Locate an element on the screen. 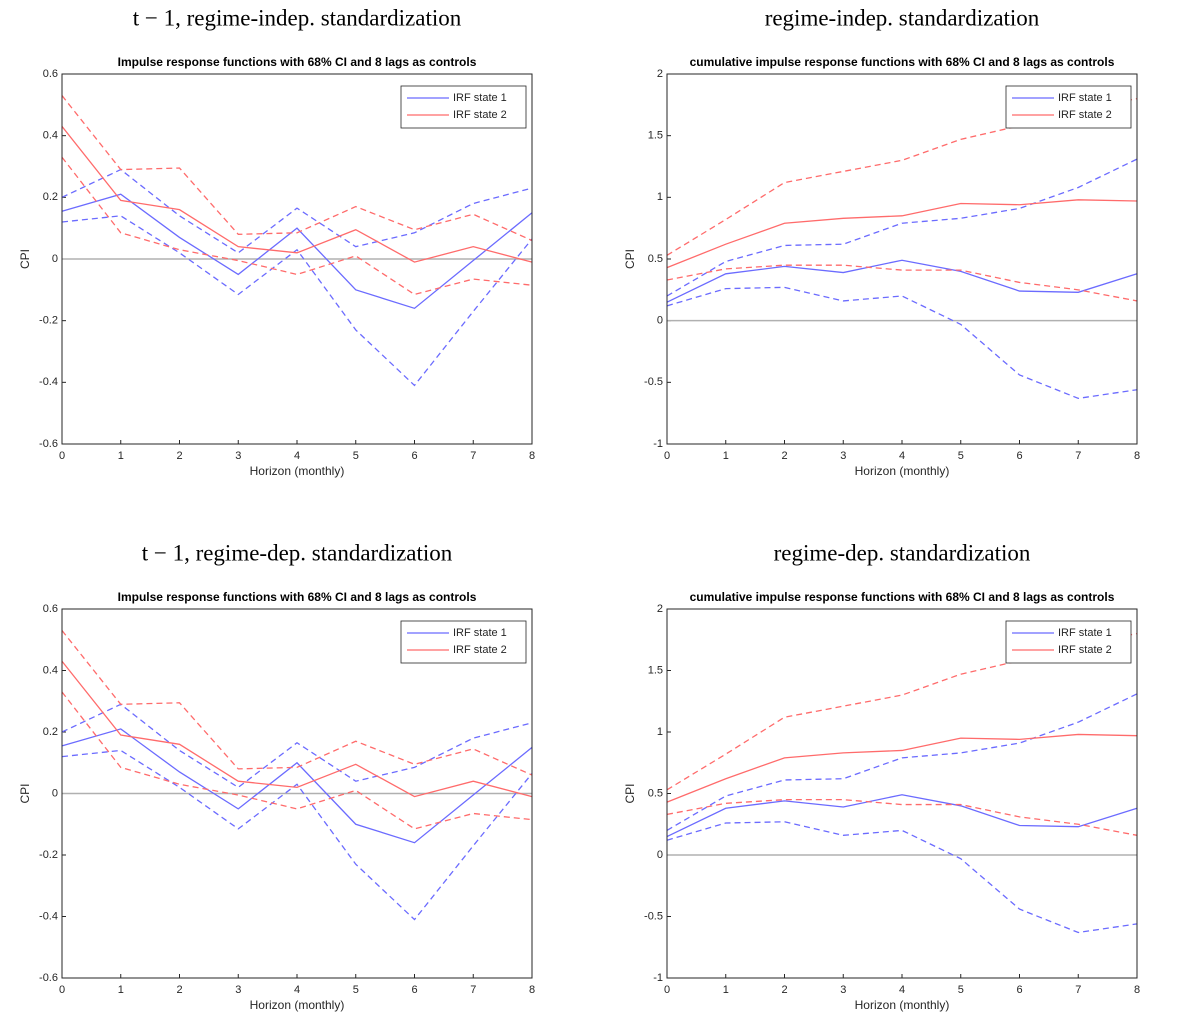  caption: regime-indep. standardization is located at coordinates (902, 17).